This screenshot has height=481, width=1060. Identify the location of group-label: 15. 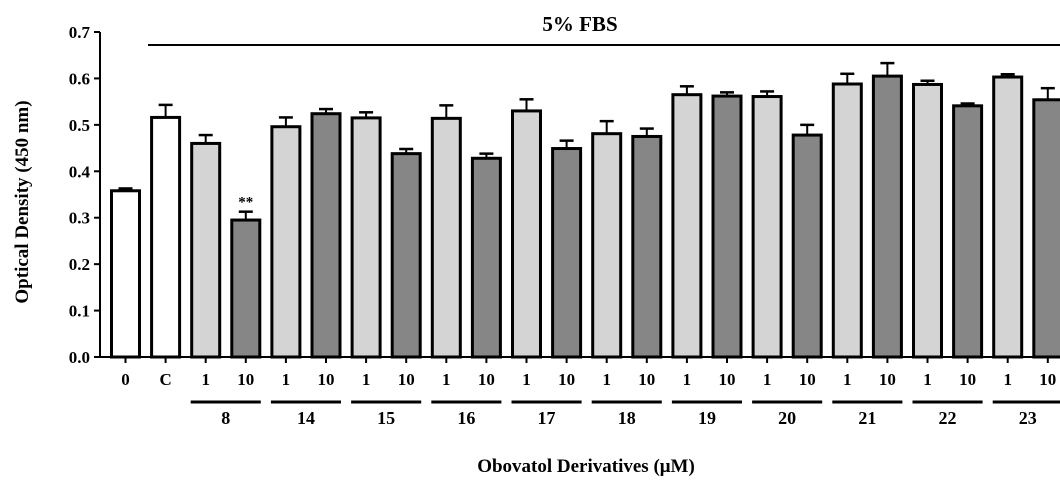
(386, 418).